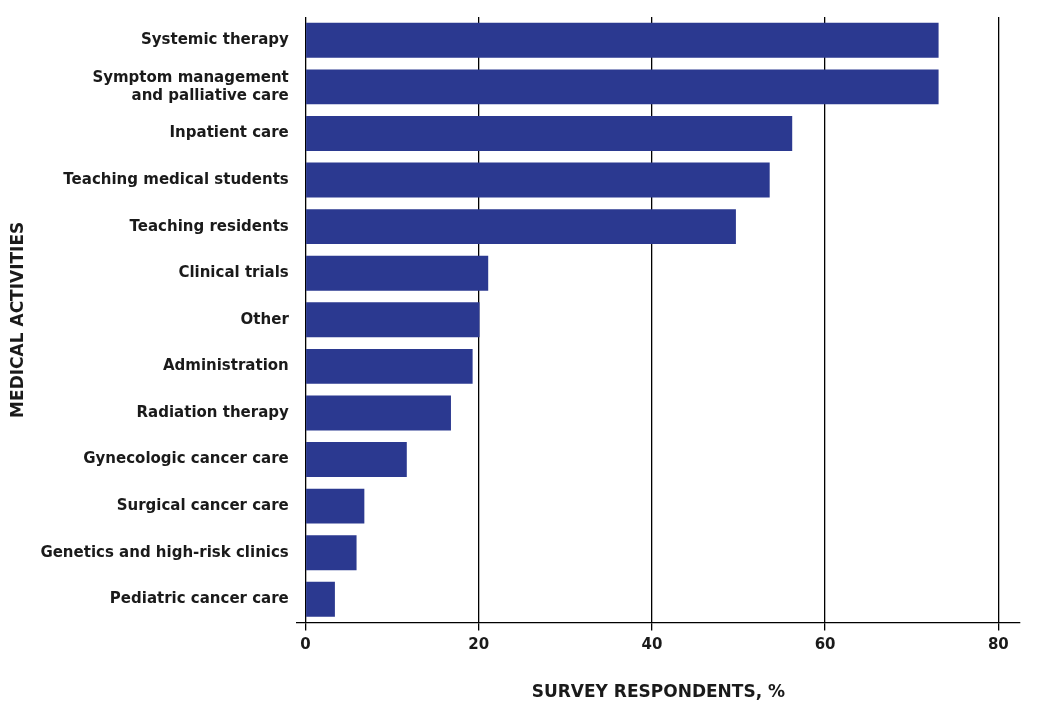 The image size is (1046, 711). Describe the element at coordinates (215, 39) in the screenshot. I see `y-tick-label: Systemic therapy` at that location.